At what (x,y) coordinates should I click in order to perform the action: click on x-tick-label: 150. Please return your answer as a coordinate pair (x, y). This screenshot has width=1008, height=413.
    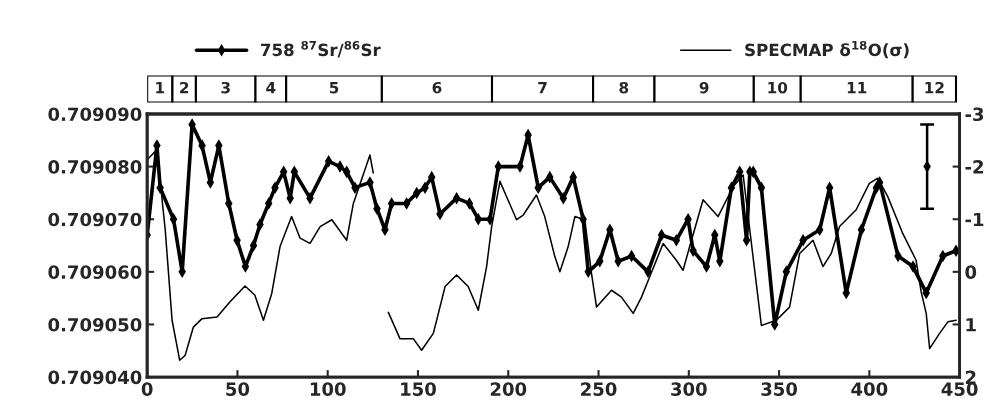
    Looking at the image, I should click on (418, 389).